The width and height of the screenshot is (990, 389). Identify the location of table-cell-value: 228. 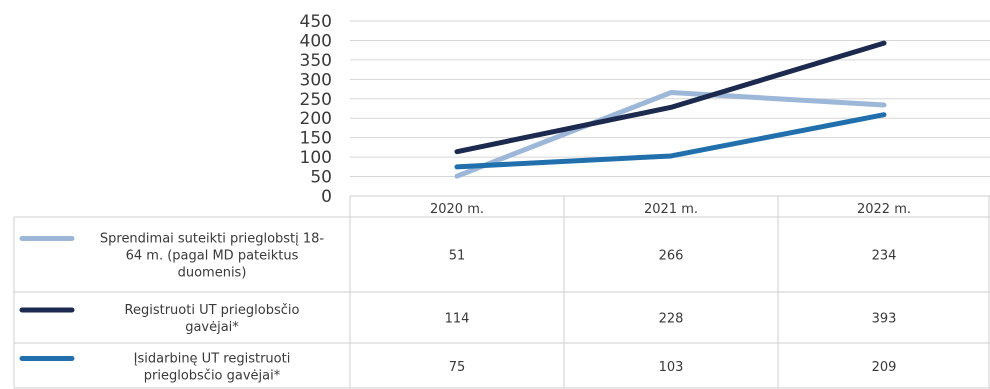
(671, 319).